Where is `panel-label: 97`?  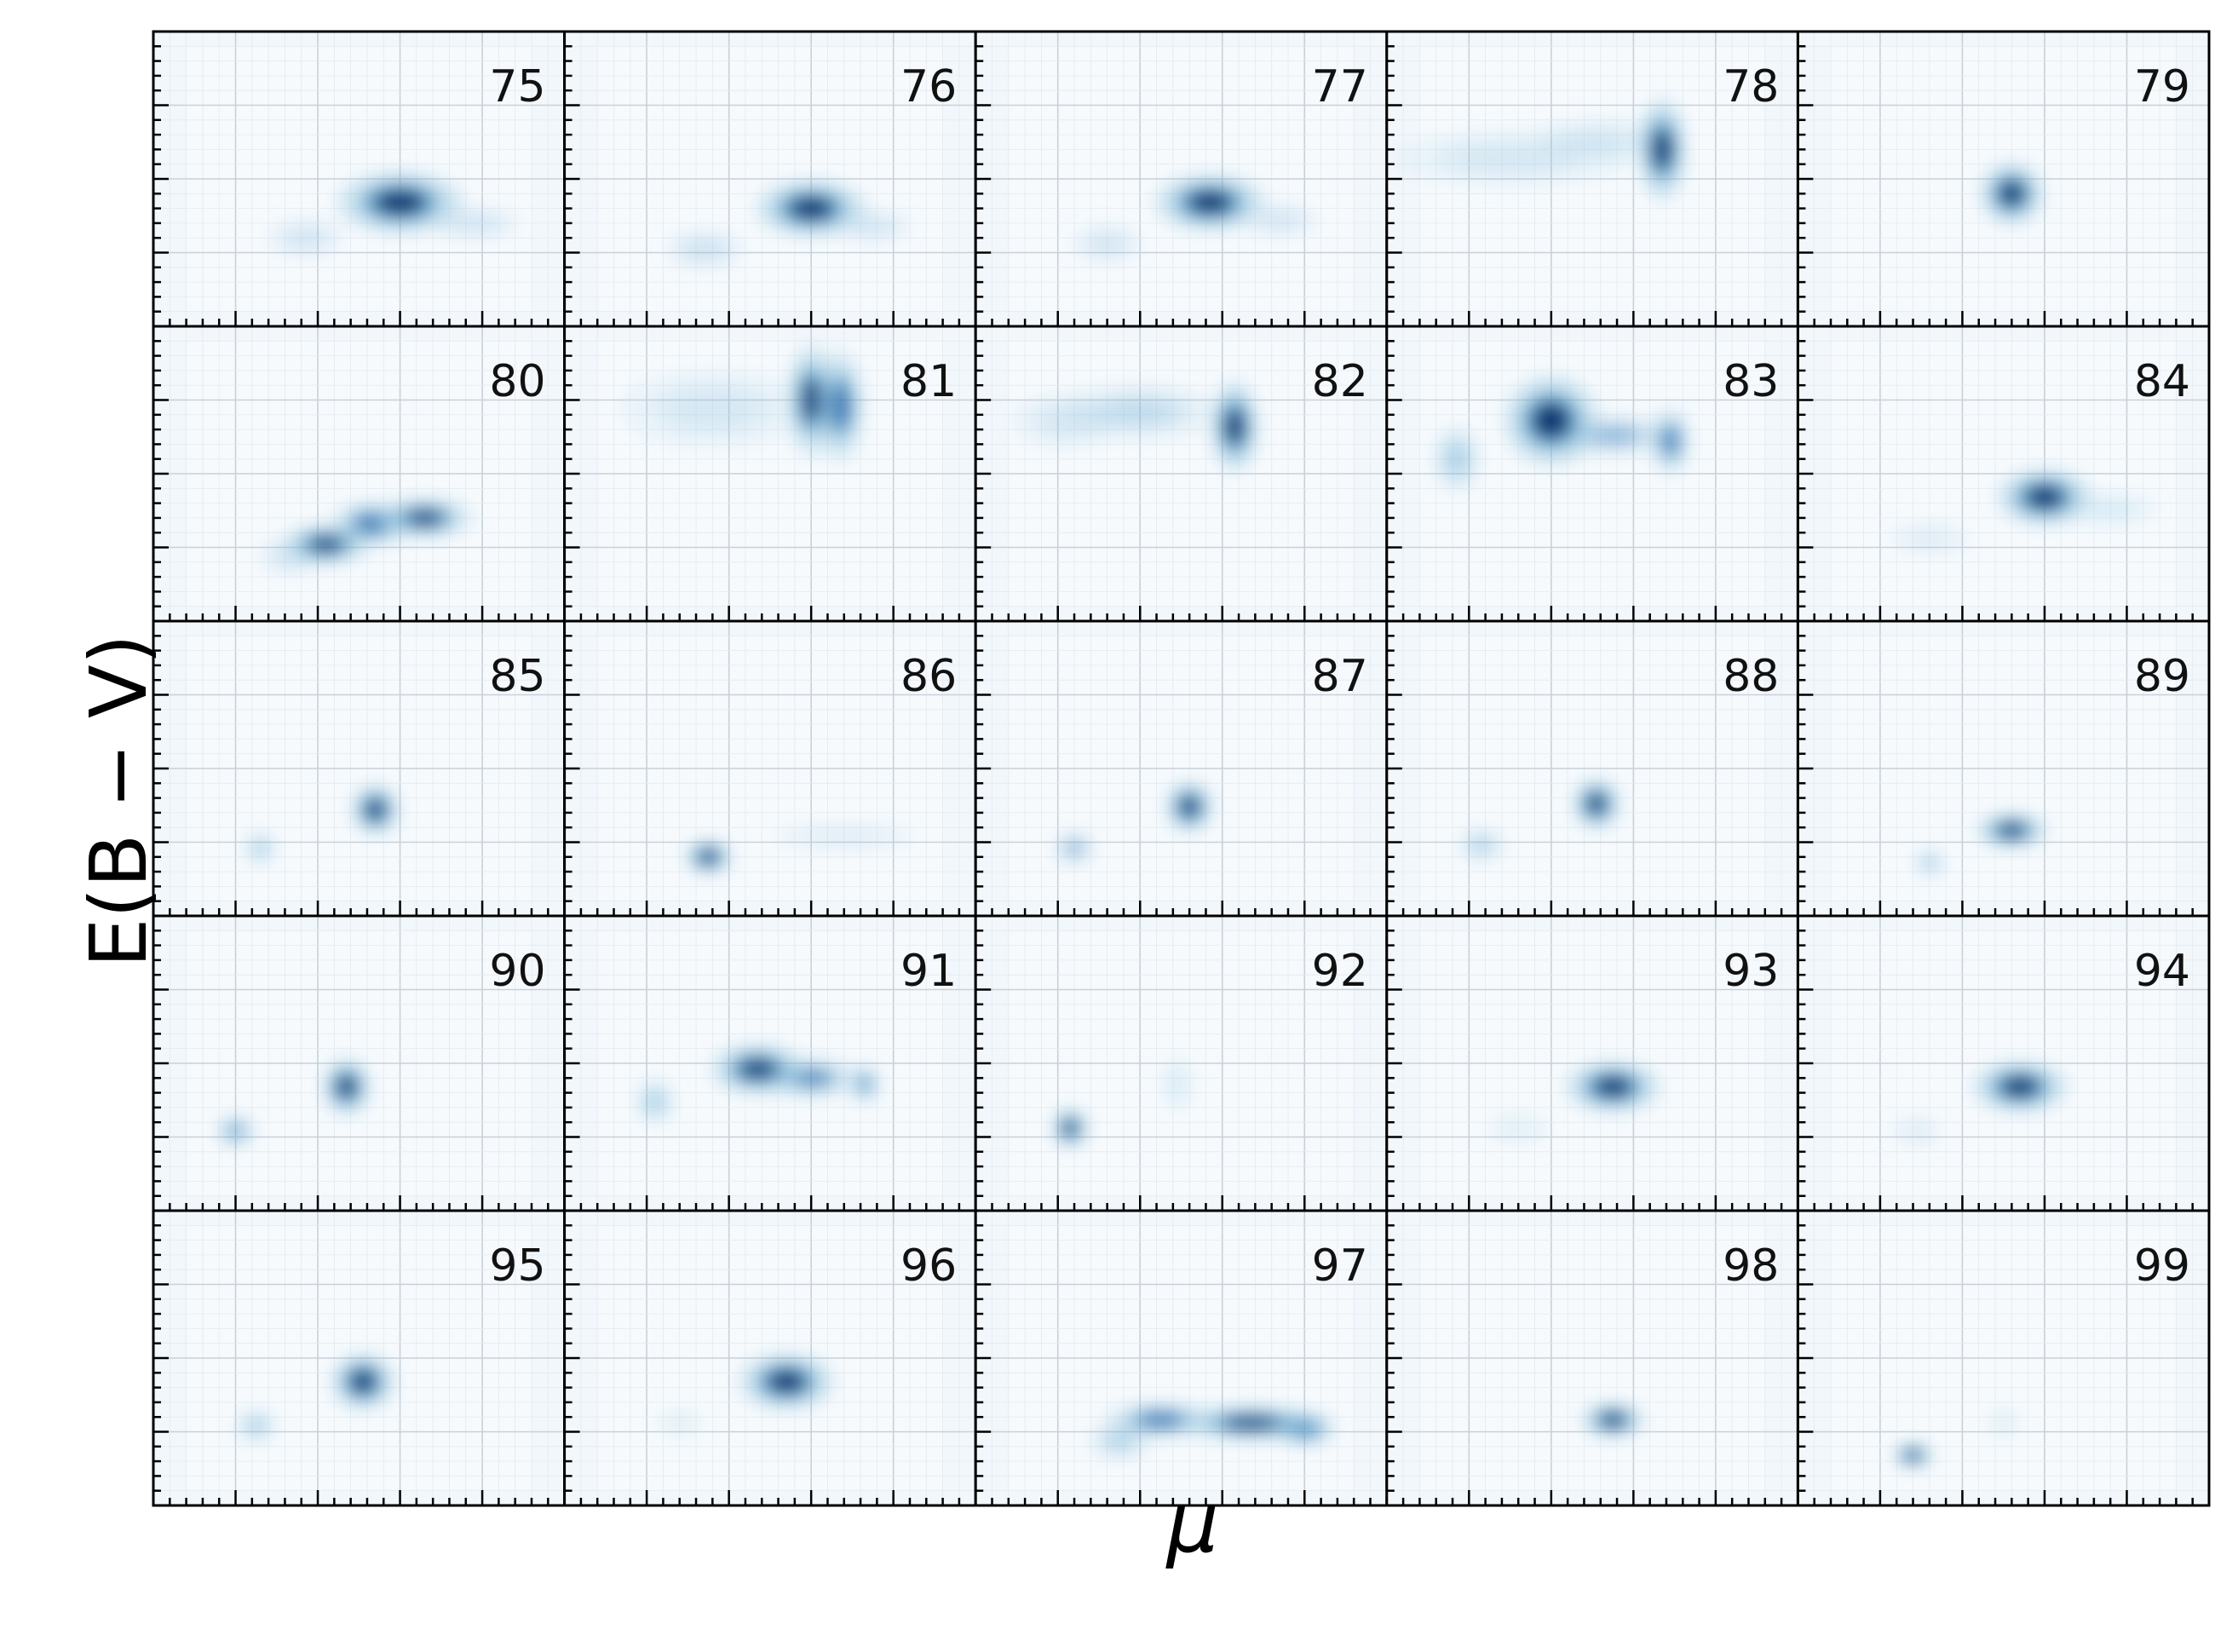
panel-label: 97 is located at coordinates (1340, 1266).